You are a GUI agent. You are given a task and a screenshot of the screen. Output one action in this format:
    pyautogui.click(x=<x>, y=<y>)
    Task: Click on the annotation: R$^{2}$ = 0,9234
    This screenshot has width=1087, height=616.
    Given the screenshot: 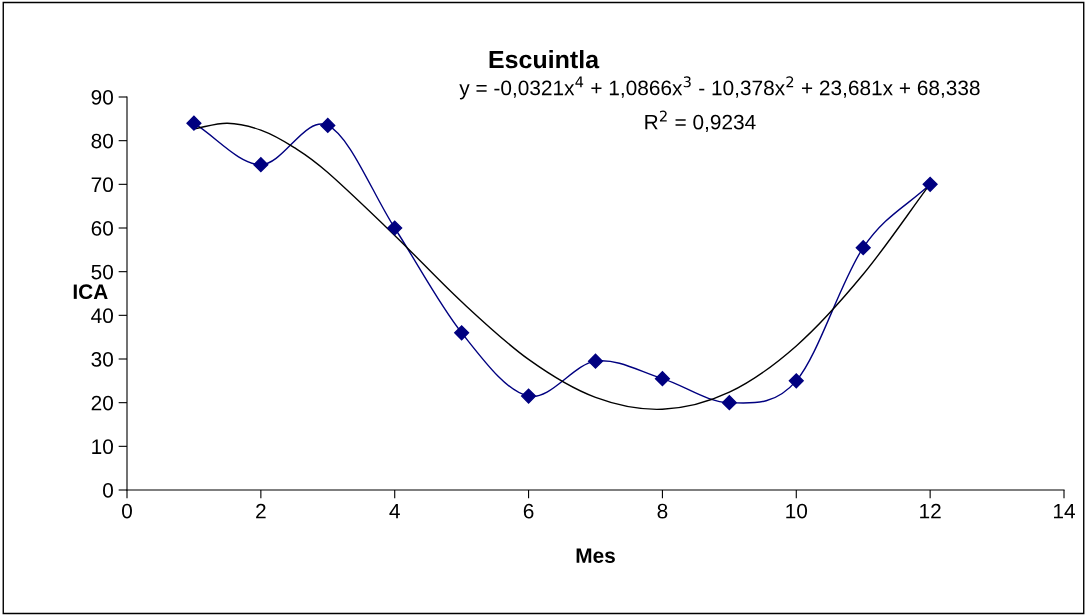 What is the action you would take?
    pyautogui.click(x=700, y=121)
    